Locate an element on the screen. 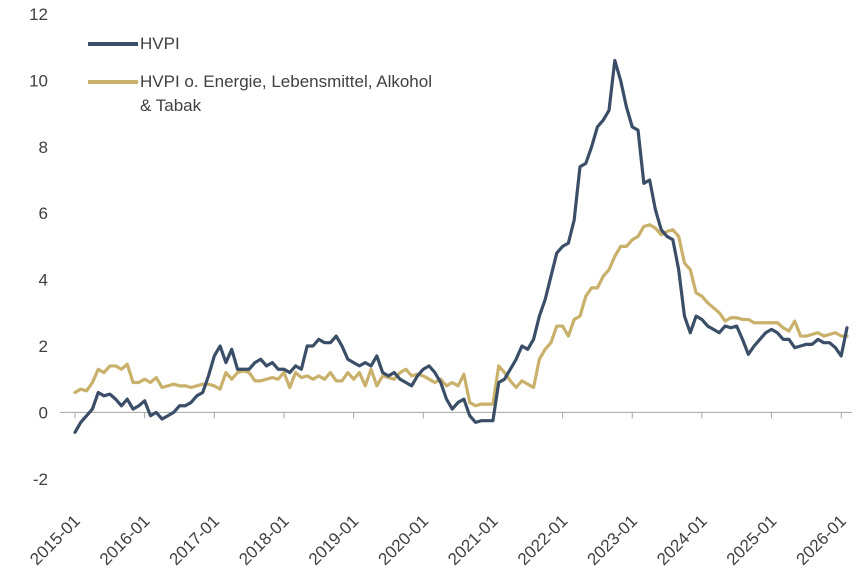  legend-label: HVPI is located at coordinates (160, 43).